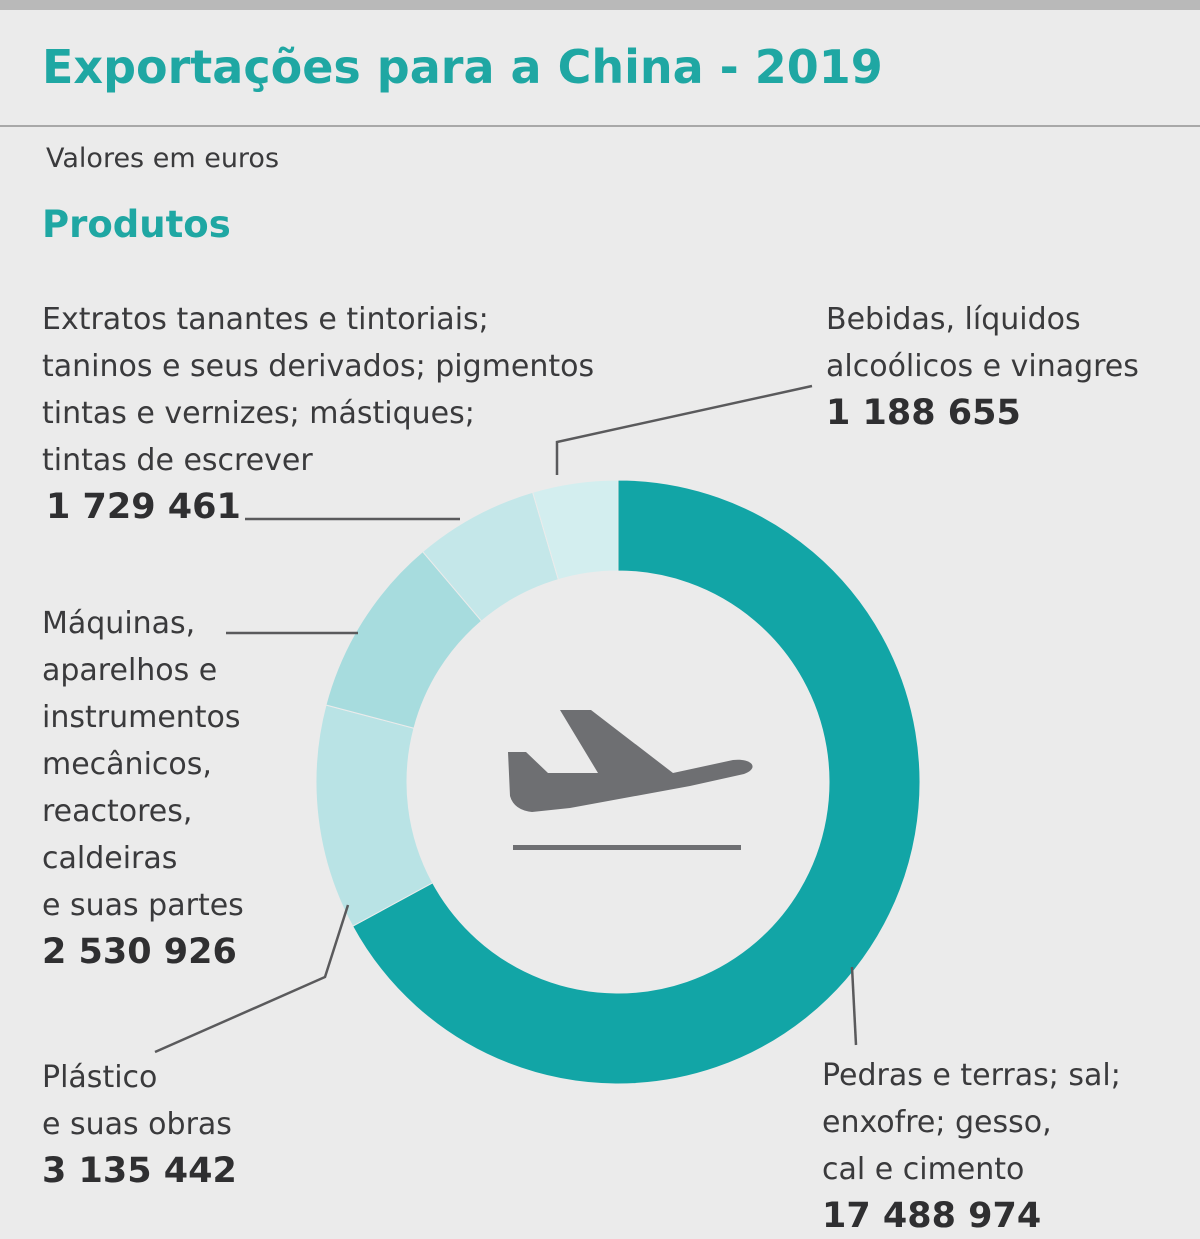  I want to click on leader-line-bebidas, so click(684, 429).